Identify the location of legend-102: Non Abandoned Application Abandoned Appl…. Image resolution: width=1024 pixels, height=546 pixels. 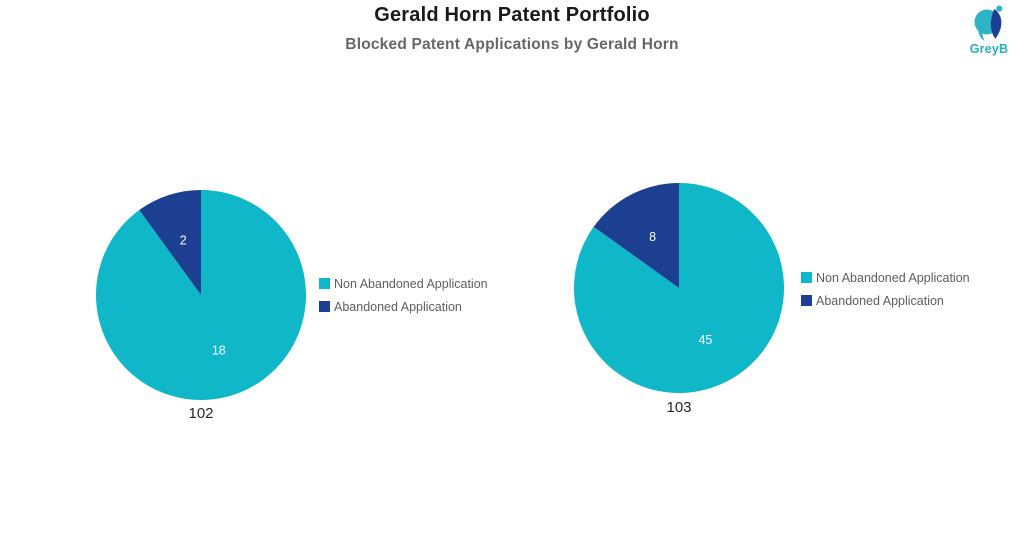
(403, 298).